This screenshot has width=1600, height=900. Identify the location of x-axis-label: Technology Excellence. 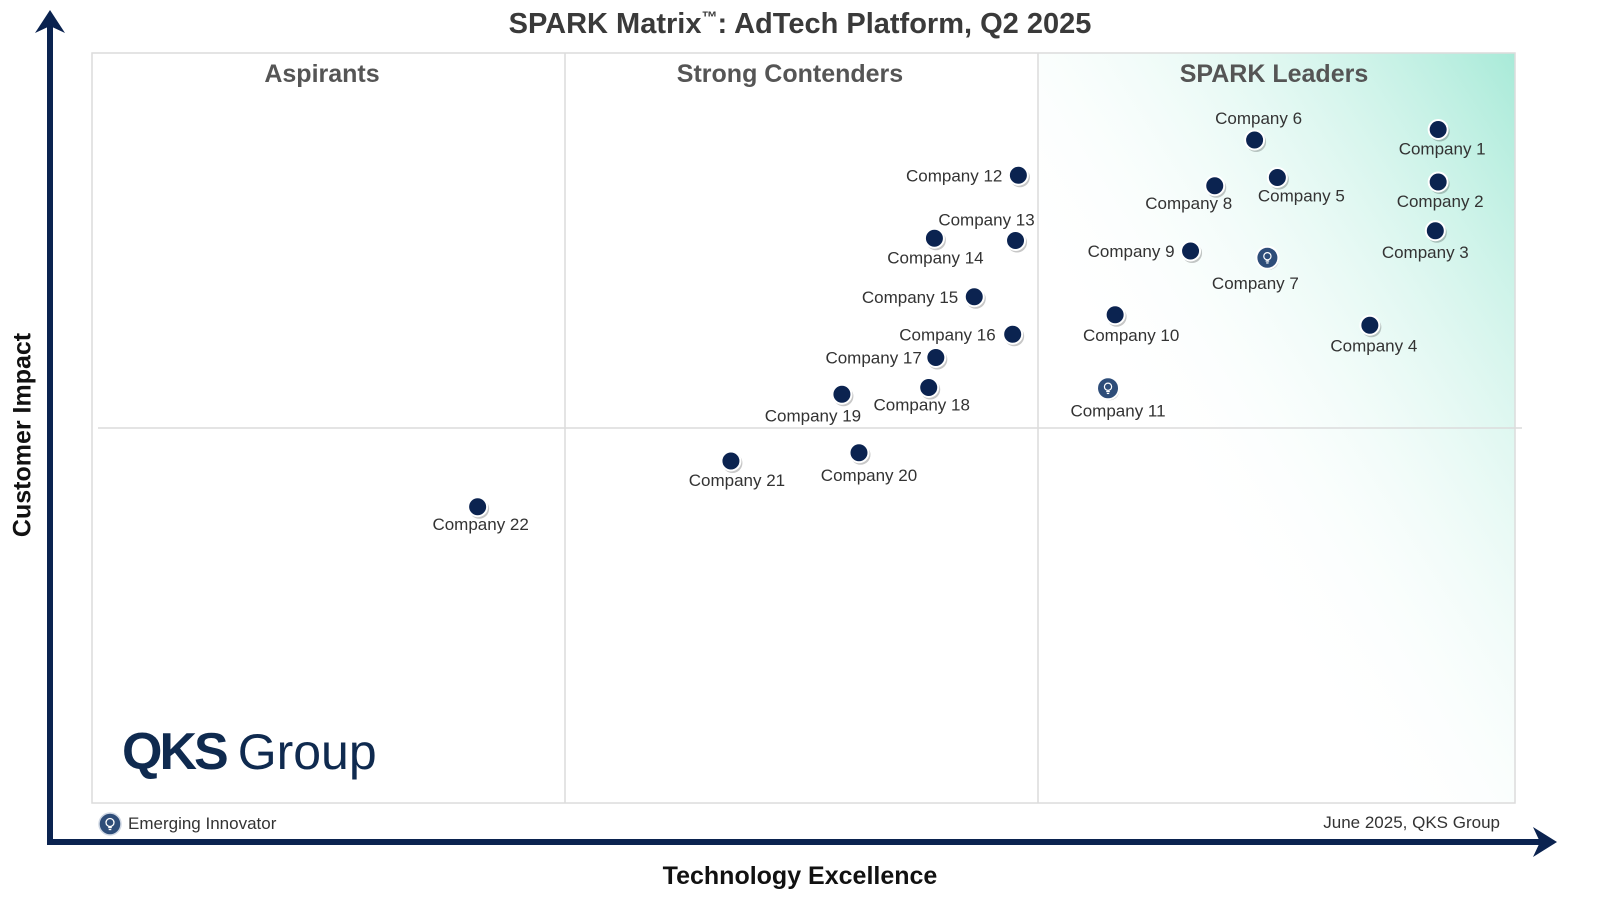
(800, 876).